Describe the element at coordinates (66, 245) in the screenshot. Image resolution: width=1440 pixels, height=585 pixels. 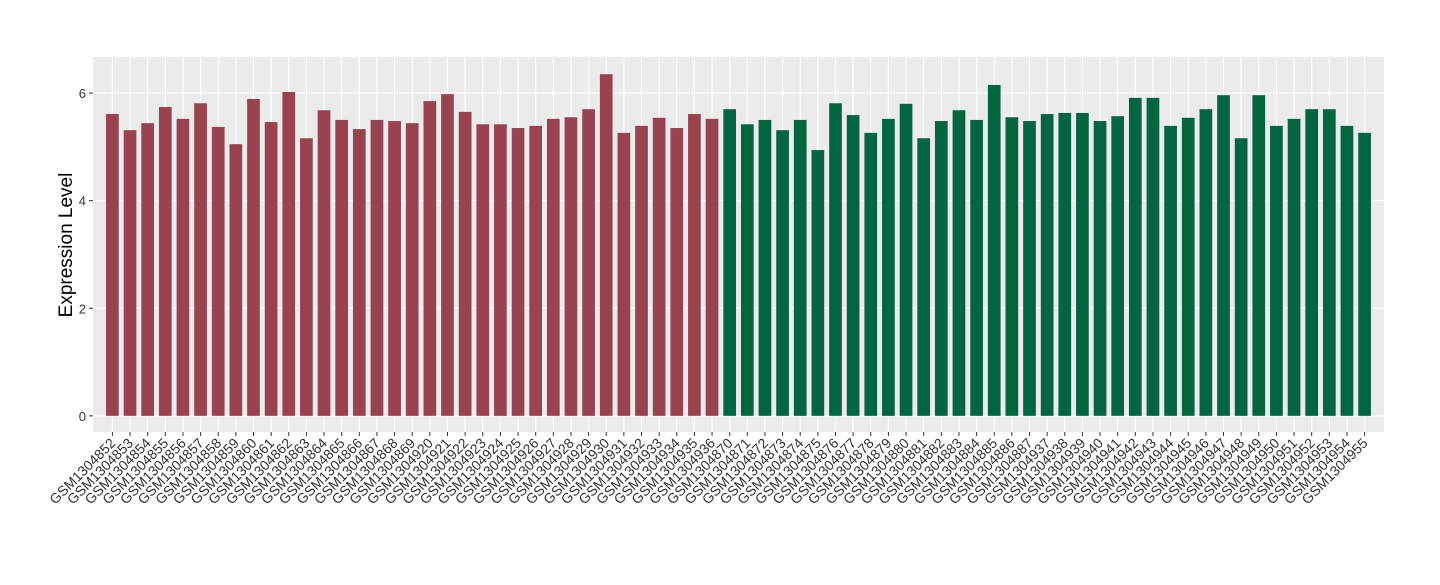
I see `y-axis-title: Expression Level` at that location.